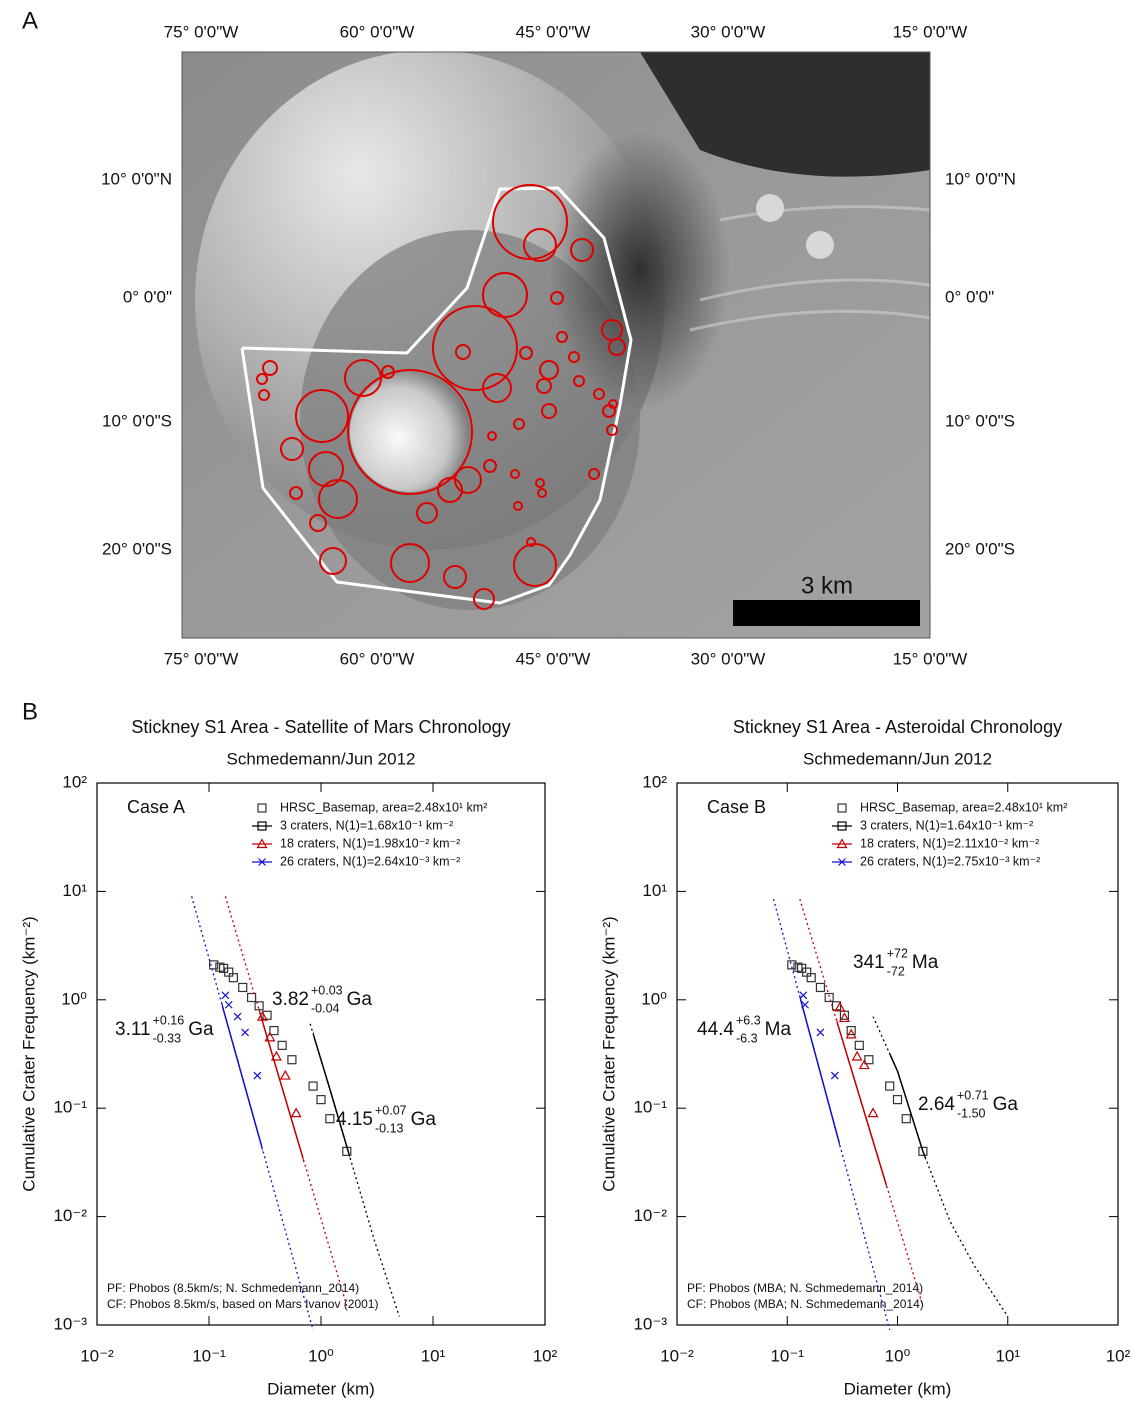  What do you see at coordinates (137, 420) in the screenshot?
I see `map-y-label: 10° 0'0"S` at bounding box center [137, 420].